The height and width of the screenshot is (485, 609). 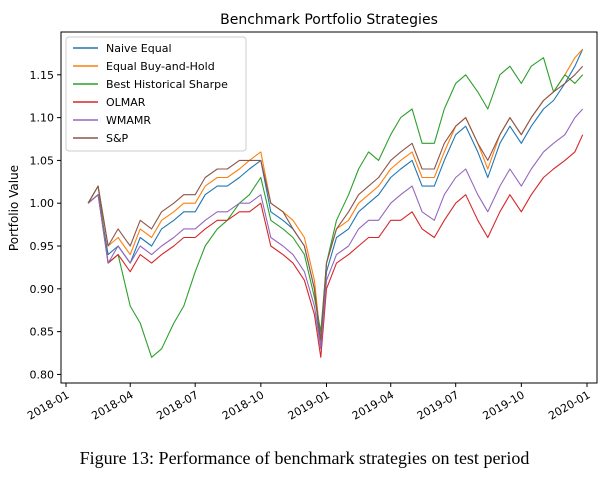 I want to click on y-axis: 0.80 0.85 0.90 0.95 1.00 1.05 1.10 1.15, so click(x=45, y=225).